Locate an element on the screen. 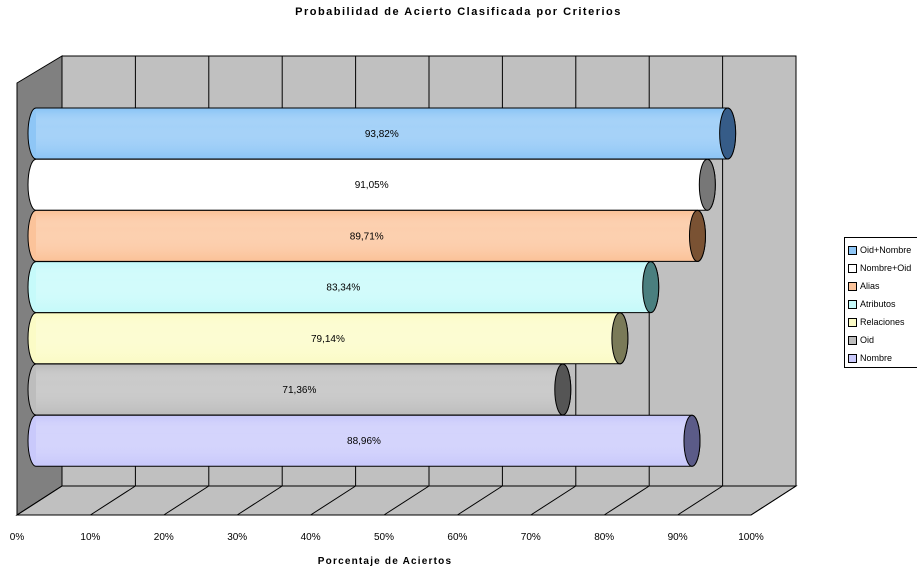 Image resolution: width=917 pixels, height=584 pixels. legend-label: Relaciones is located at coordinates (882, 322).